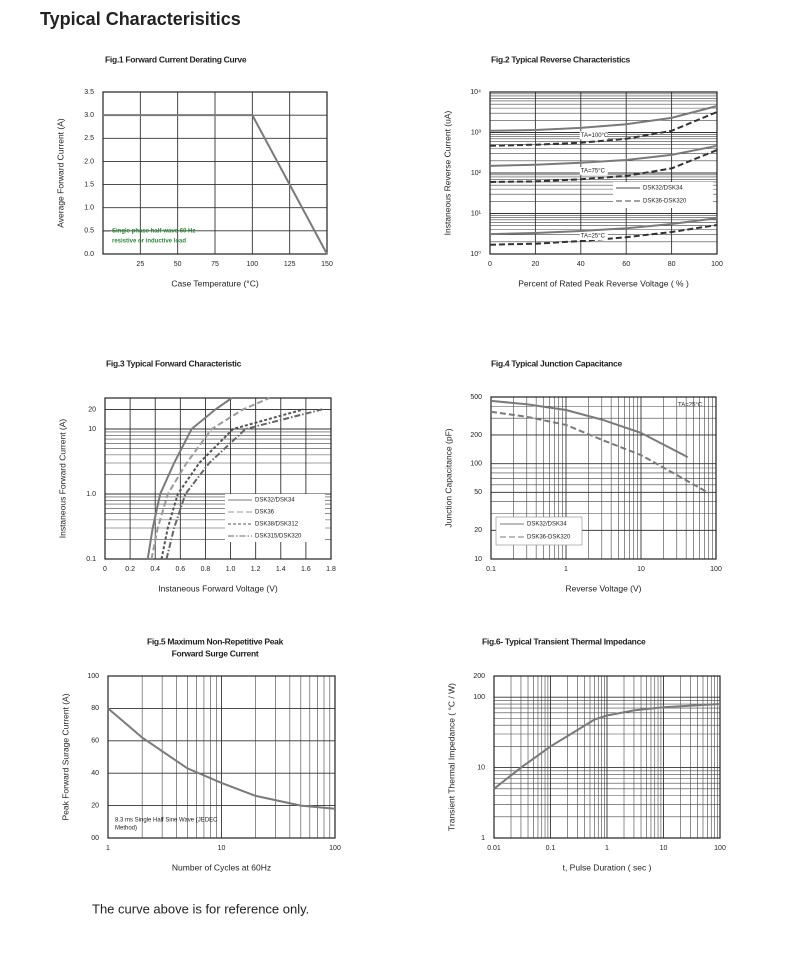 This screenshot has height=960, width=790. I want to click on y-tick-label: 1, so click(483, 838).